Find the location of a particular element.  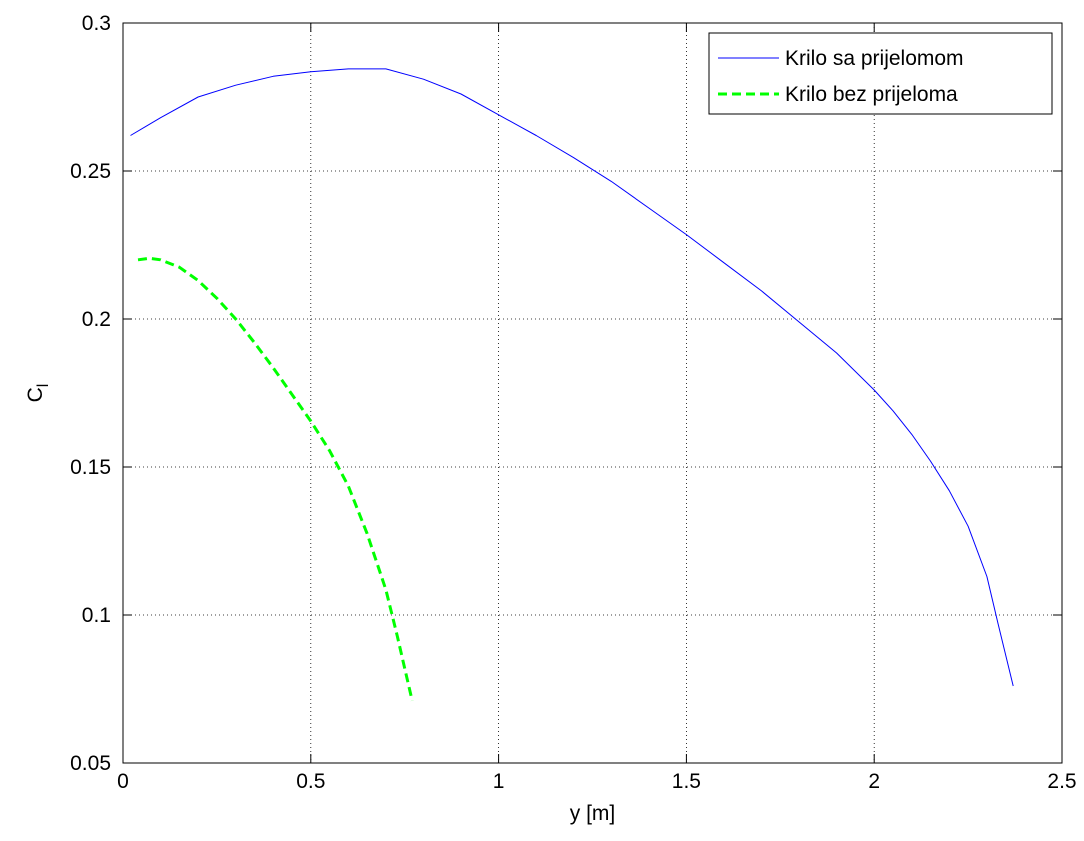

y-tick-label: 0.3 is located at coordinates (96, 23).